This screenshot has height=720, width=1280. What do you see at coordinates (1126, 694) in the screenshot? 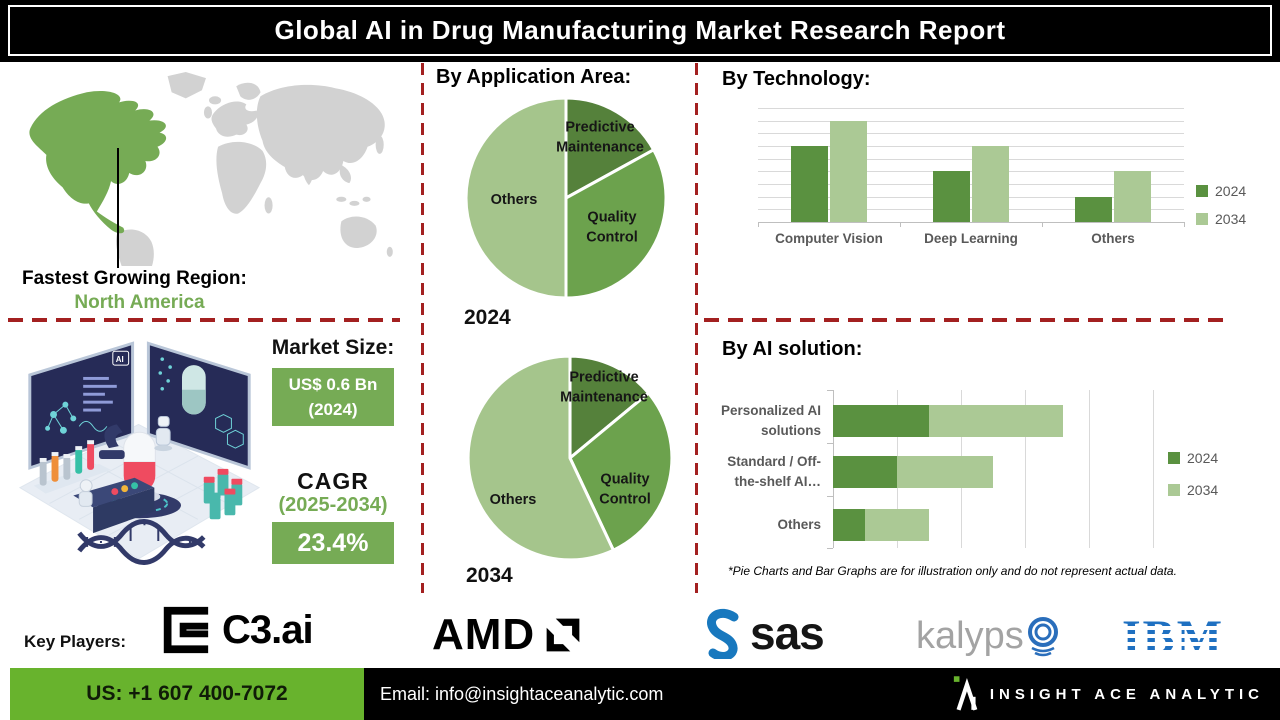
I see `footer-brand-text: INSIGHT ACE ANALYTIC` at bounding box center [1126, 694].